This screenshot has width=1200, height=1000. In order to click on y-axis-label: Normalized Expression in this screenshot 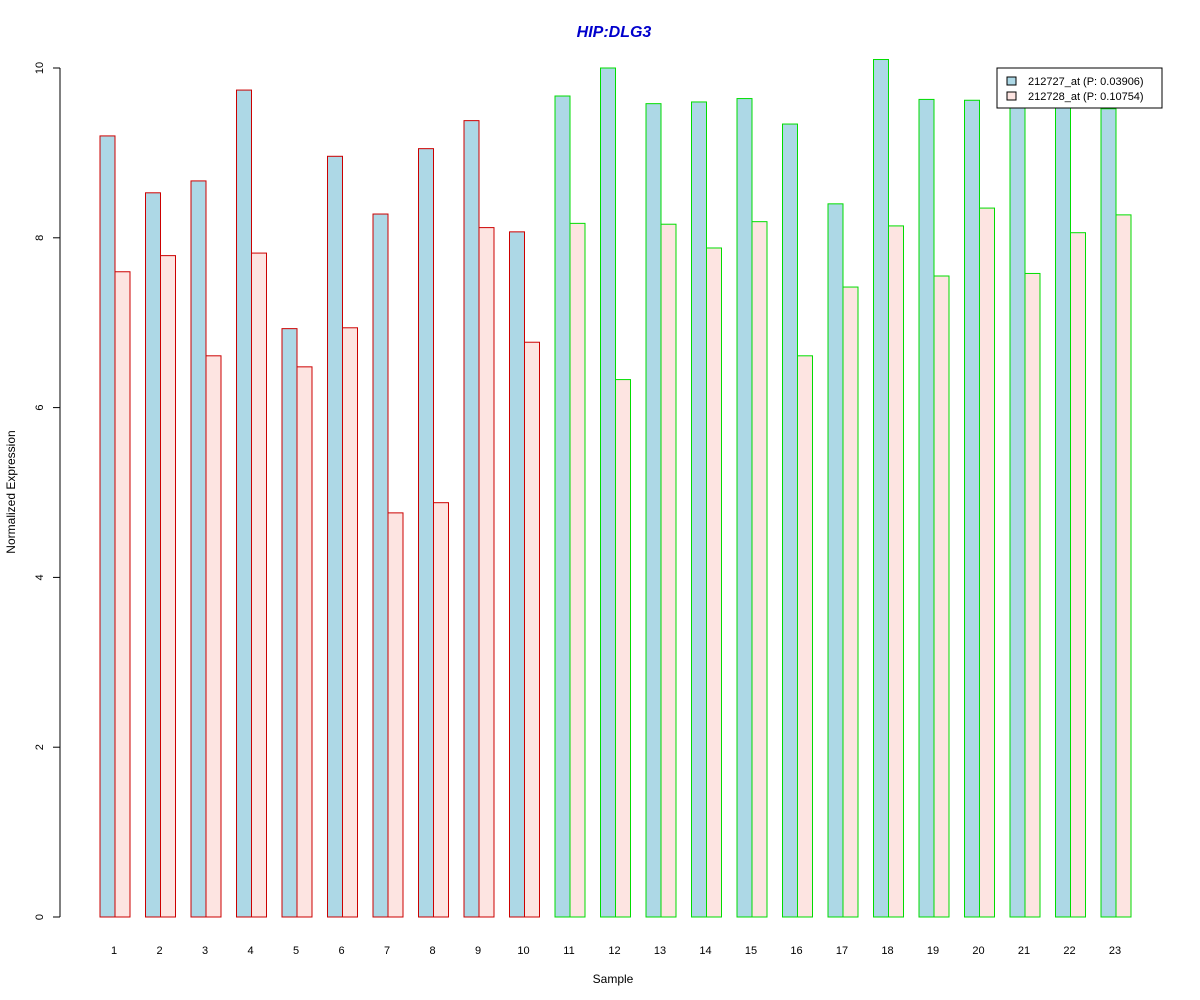, I will do `click(11, 491)`.